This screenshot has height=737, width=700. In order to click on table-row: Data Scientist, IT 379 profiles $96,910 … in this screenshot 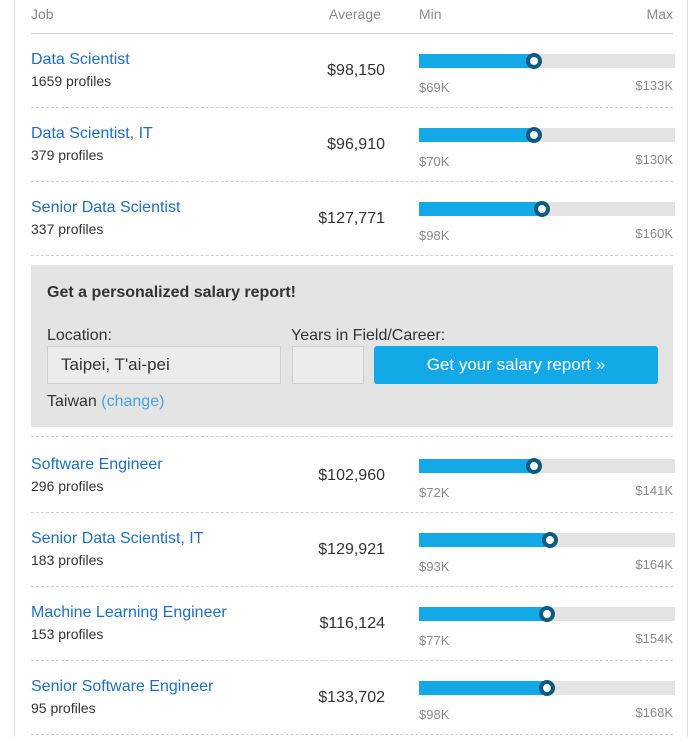, I will do `click(353, 145)`.